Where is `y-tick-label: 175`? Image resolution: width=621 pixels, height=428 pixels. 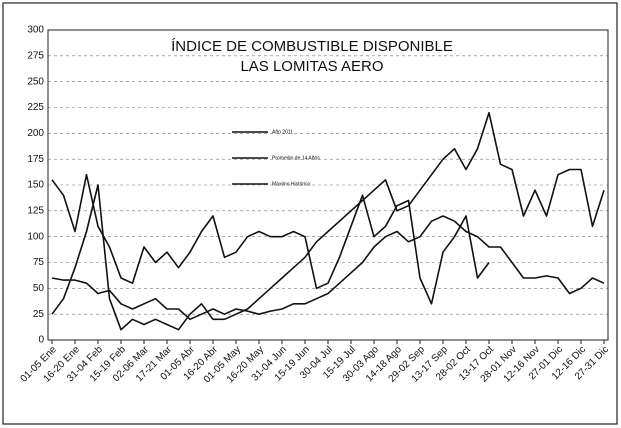 y-tick-label: 175 is located at coordinates (35, 159).